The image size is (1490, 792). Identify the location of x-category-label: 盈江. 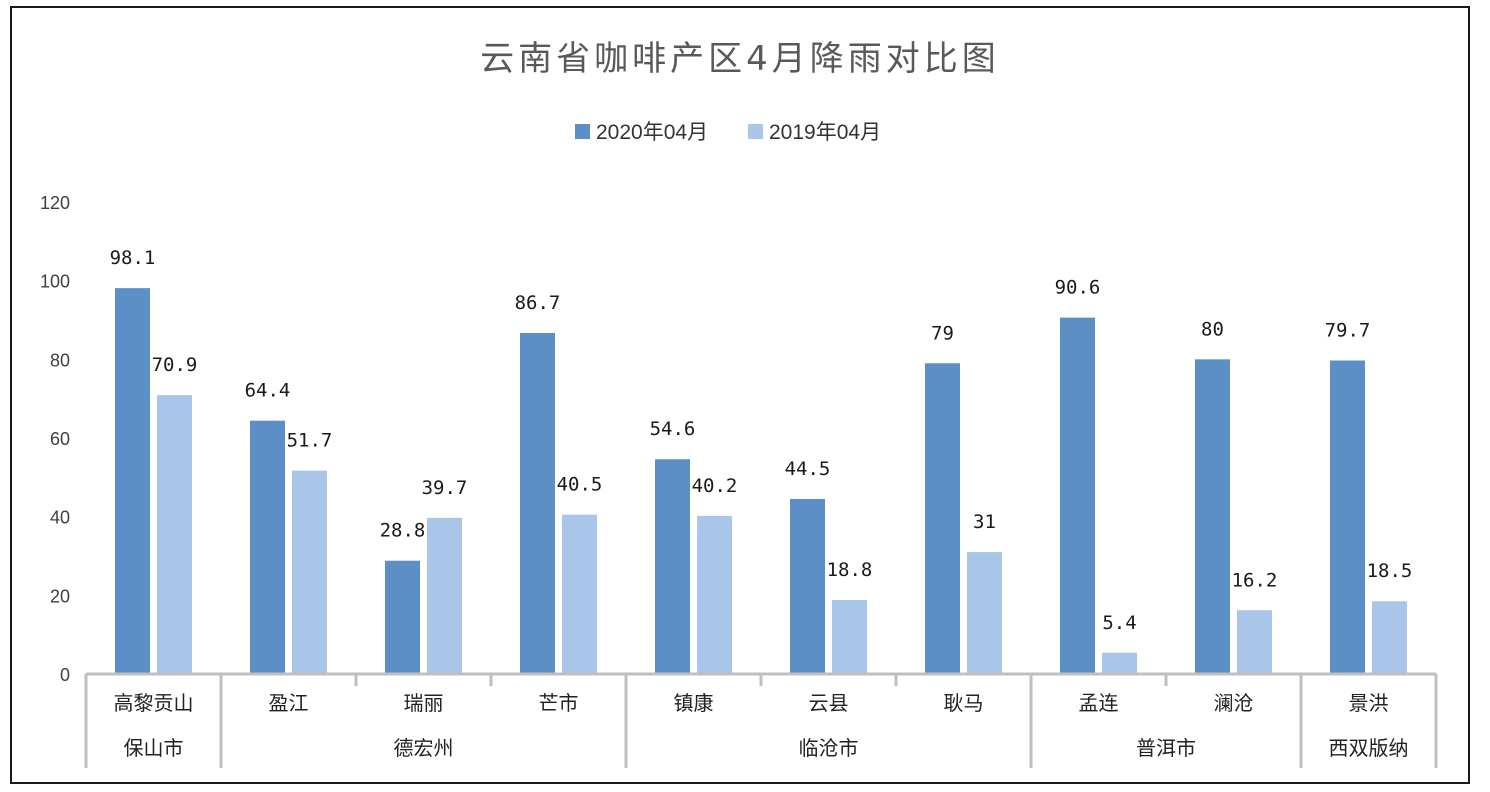
(289, 703).